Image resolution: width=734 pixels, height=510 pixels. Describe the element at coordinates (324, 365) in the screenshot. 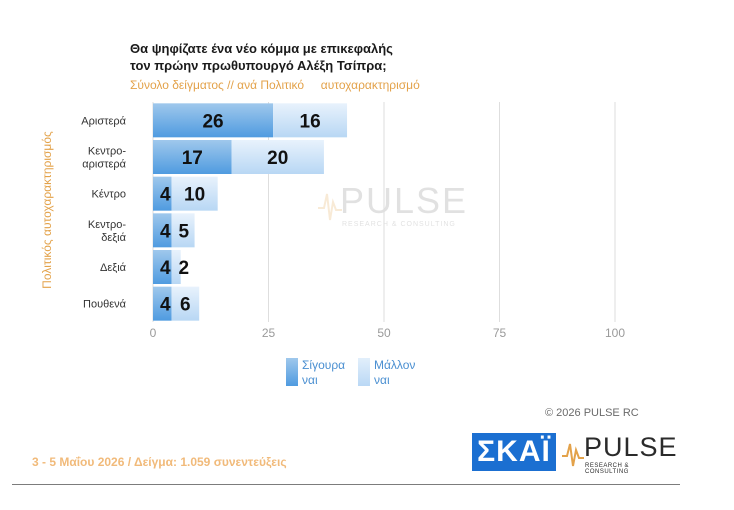

I see `legend-label-sure-1: Σίγουρα` at that location.